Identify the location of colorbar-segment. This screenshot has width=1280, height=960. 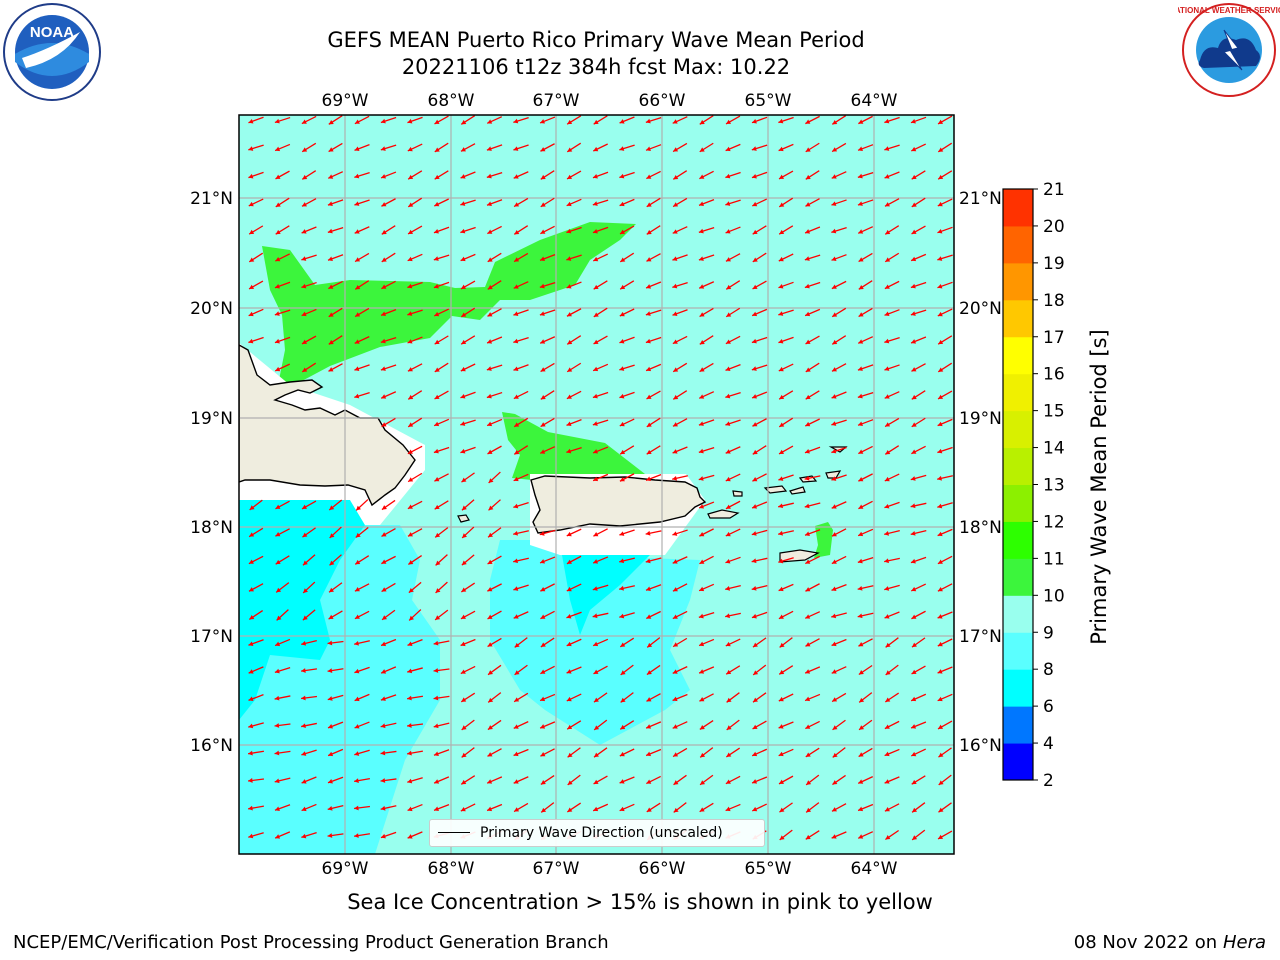
(1018, 244).